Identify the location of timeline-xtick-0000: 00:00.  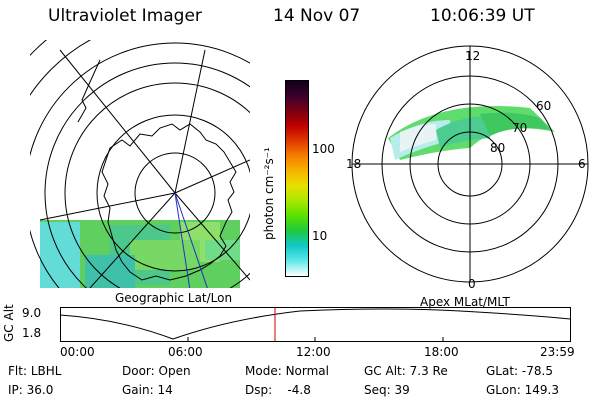
(77, 352).